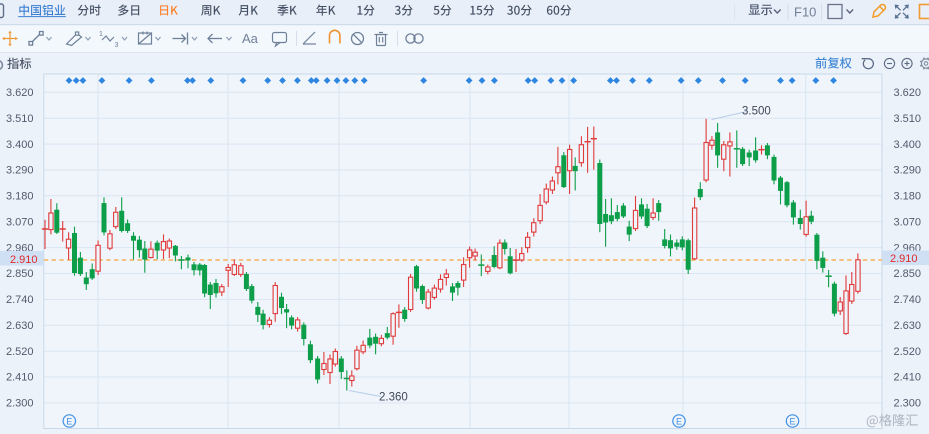  I want to click on svg-text: 2.360, so click(393, 398).